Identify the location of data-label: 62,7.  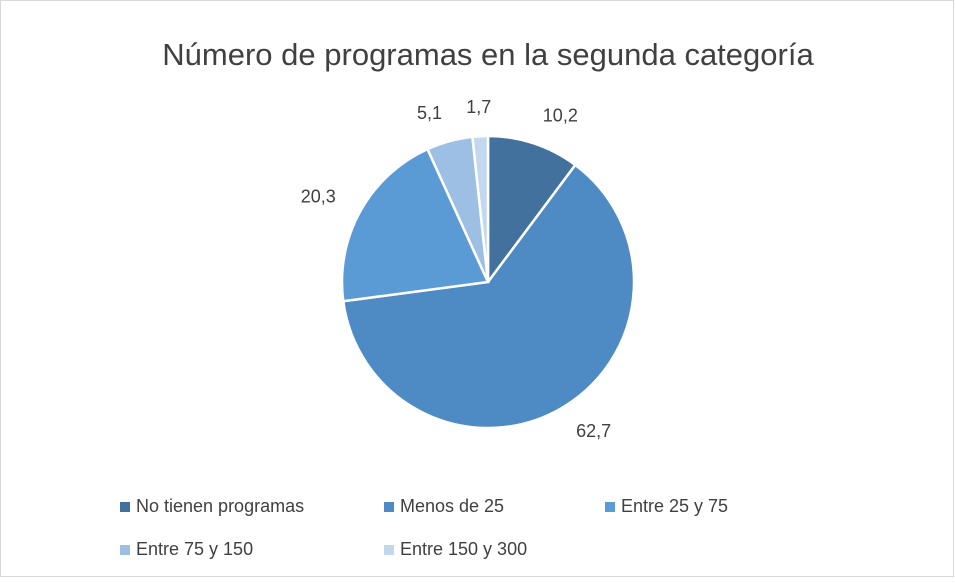
(593, 431).